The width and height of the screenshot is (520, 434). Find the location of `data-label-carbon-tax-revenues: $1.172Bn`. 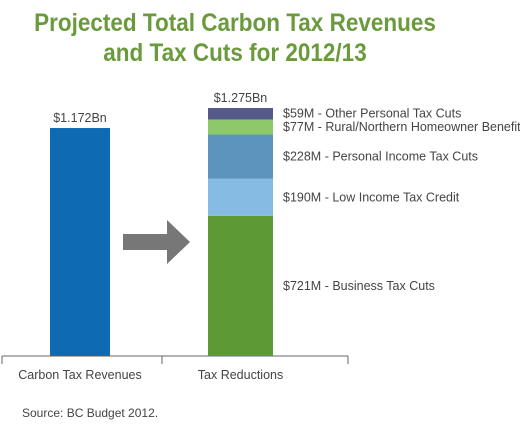

data-label-carbon-tax-revenues: $1.172Bn is located at coordinates (80, 118).